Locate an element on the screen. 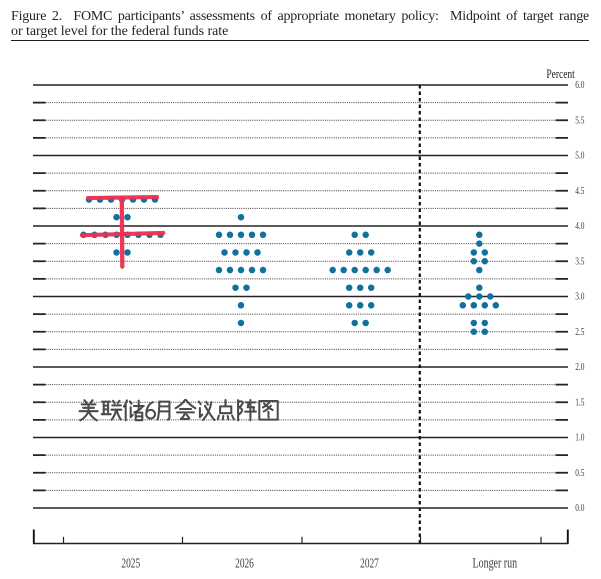 The height and width of the screenshot is (579, 601). svg-text: 3.5 is located at coordinates (580, 260).